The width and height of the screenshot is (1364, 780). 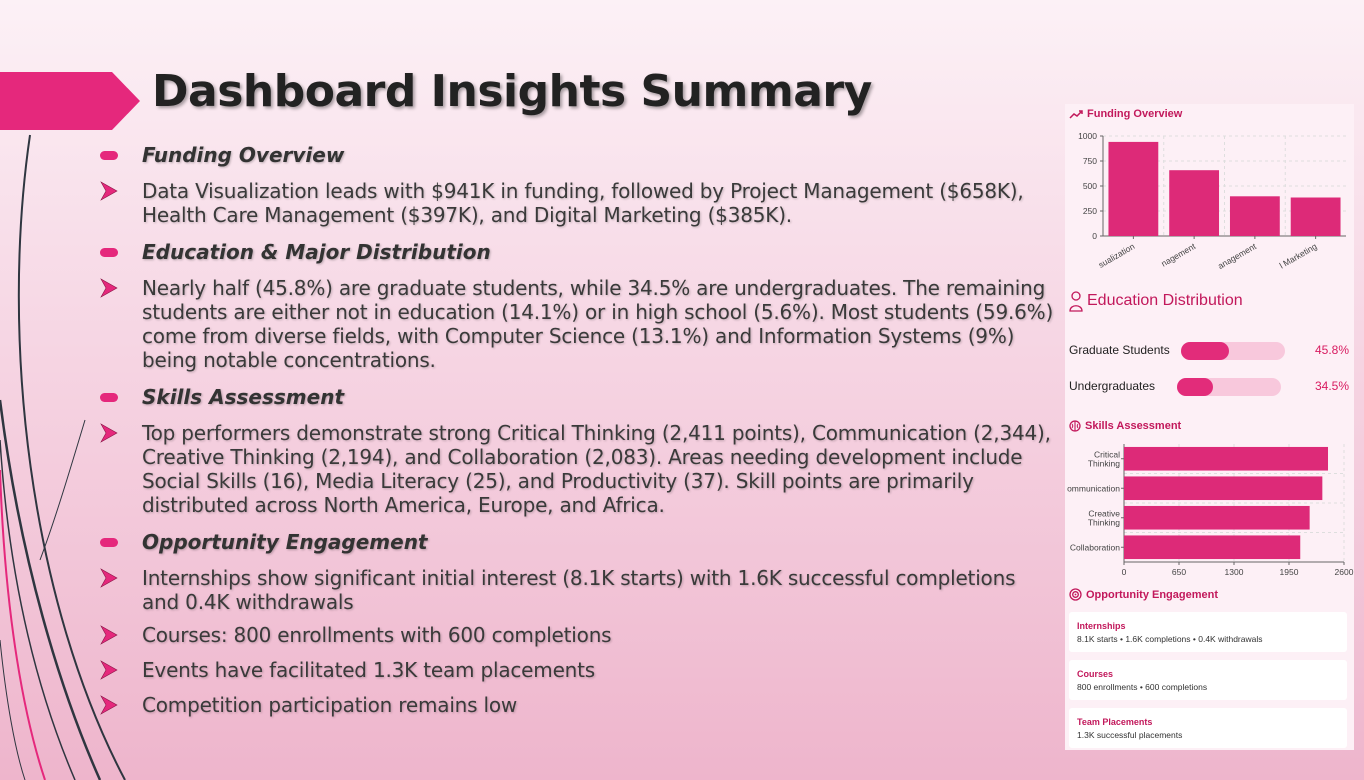 I want to click on opportunity-card-desc: 800 enrollments • 600 completions, so click(x=1142, y=687).